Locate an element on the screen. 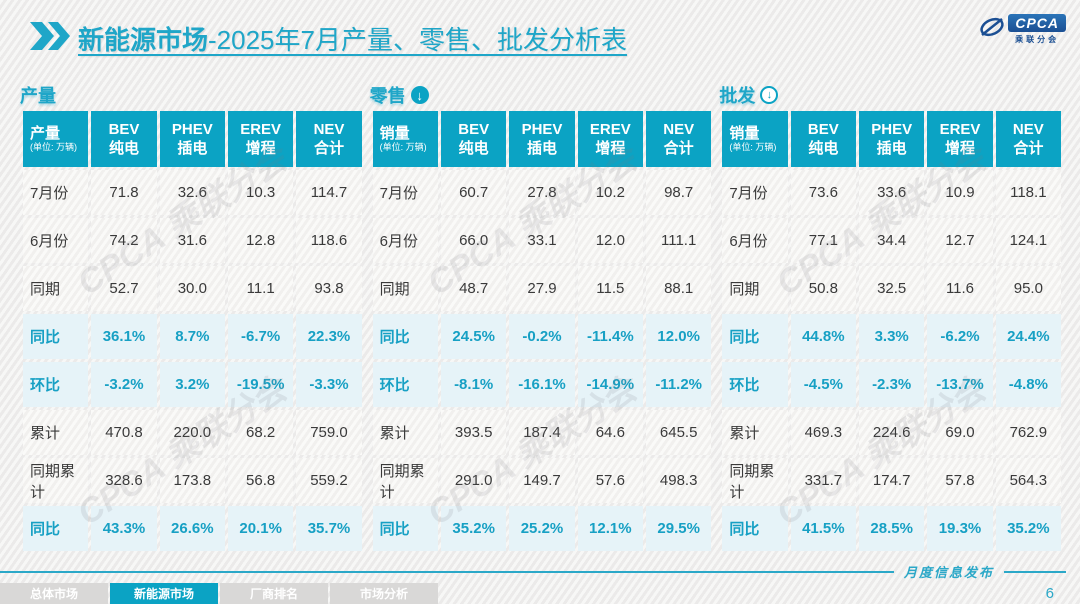 The image size is (1080, 604). cell-value: 56.8 is located at coordinates (260, 480).